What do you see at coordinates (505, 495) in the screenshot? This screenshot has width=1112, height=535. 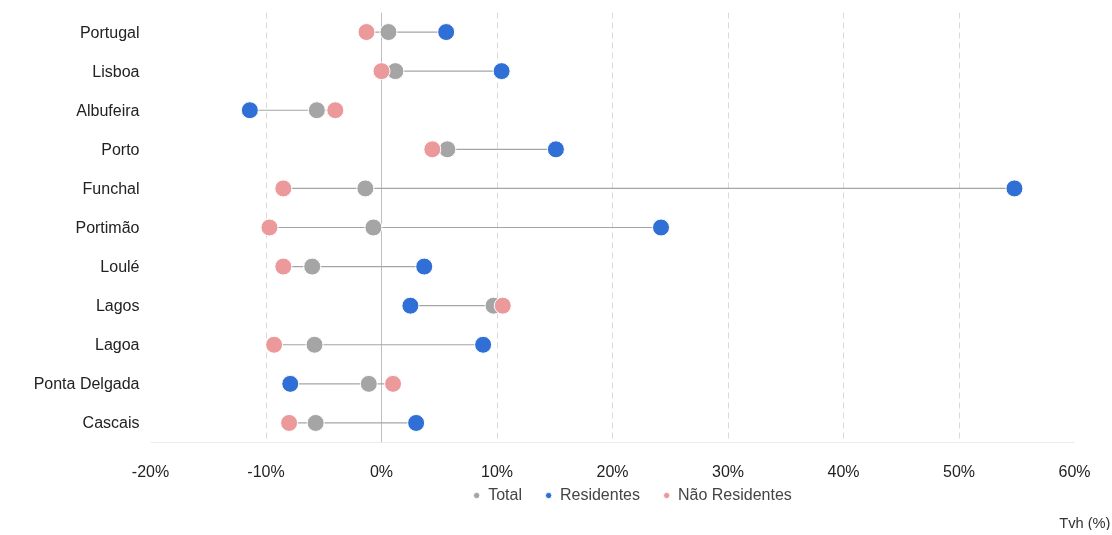 I see `legend-label: Total` at bounding box center [505, 495].